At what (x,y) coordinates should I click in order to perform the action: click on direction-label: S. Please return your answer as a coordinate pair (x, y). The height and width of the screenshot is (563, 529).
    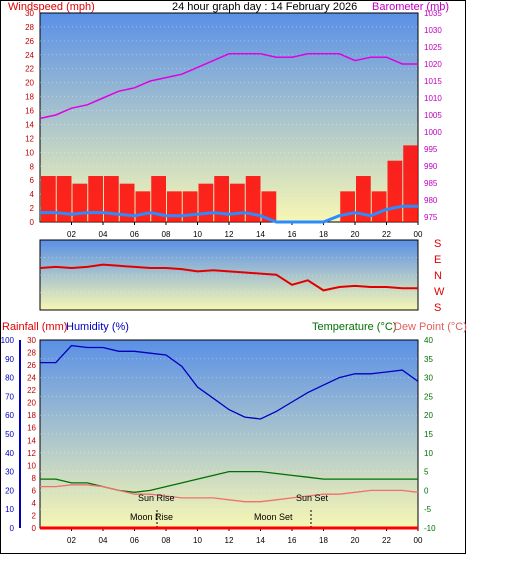
    Looking at the image, I should click on (437, 308).